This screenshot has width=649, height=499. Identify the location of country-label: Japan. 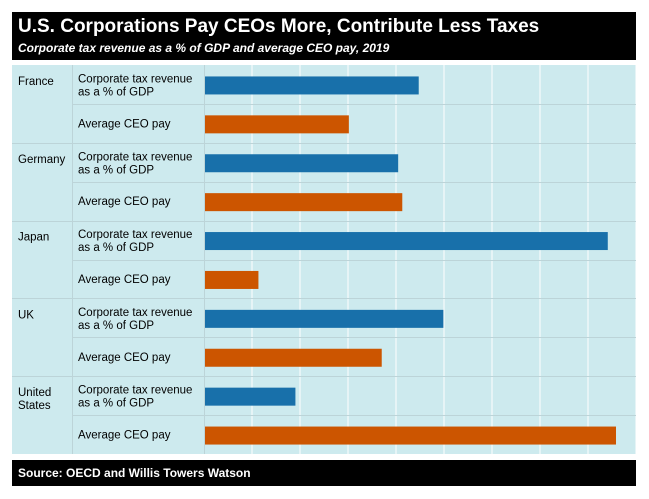
(33, 238).